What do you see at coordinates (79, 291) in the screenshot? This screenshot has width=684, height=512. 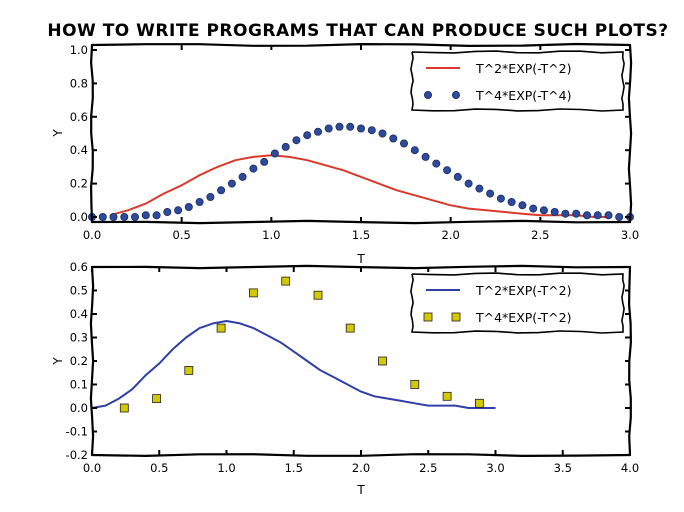 I see `y-tick-label: 0.5` at bounding box center [79, 291].